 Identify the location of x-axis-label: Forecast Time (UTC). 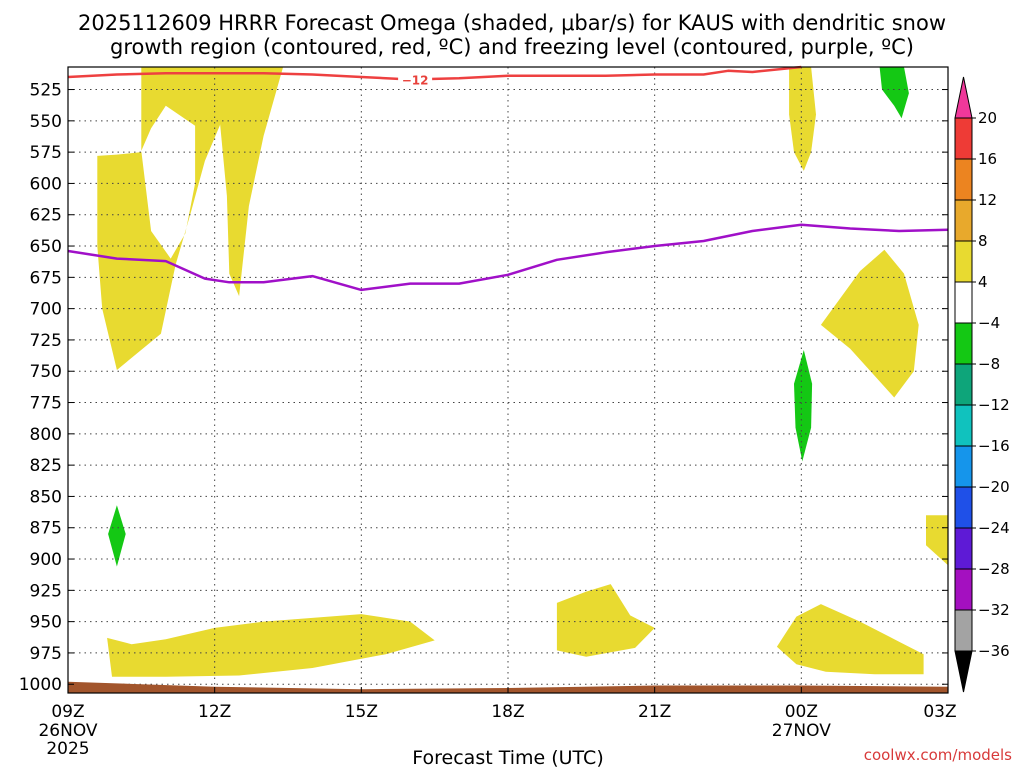
(507, 757).